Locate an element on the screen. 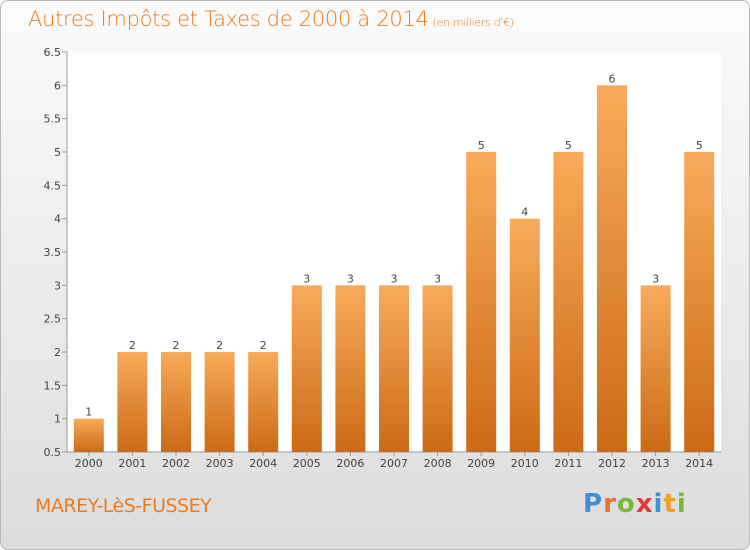  logo-letter: t is located at coordinates (670, 504).